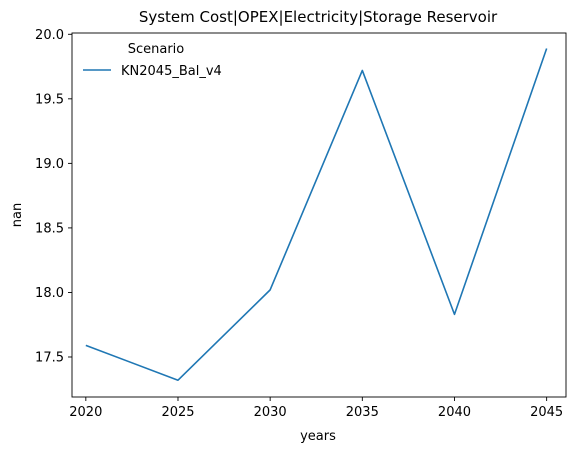 The image size is (576, 453). Describe the element at coordinates (546, 412) in the screenshot. I see `x-tick-label: 2045` at that location.